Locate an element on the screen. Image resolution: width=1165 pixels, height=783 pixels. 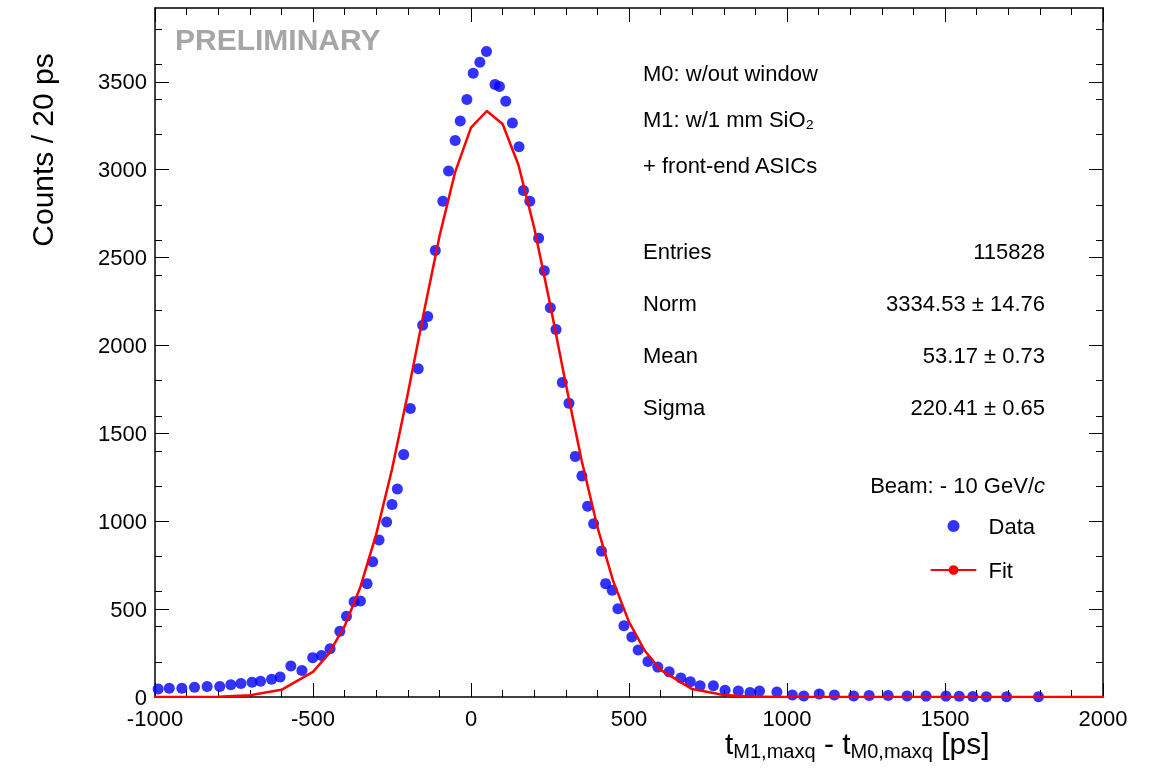
legend-title: Beam: - 10 GeV/c is located at coordinates (957, 485).